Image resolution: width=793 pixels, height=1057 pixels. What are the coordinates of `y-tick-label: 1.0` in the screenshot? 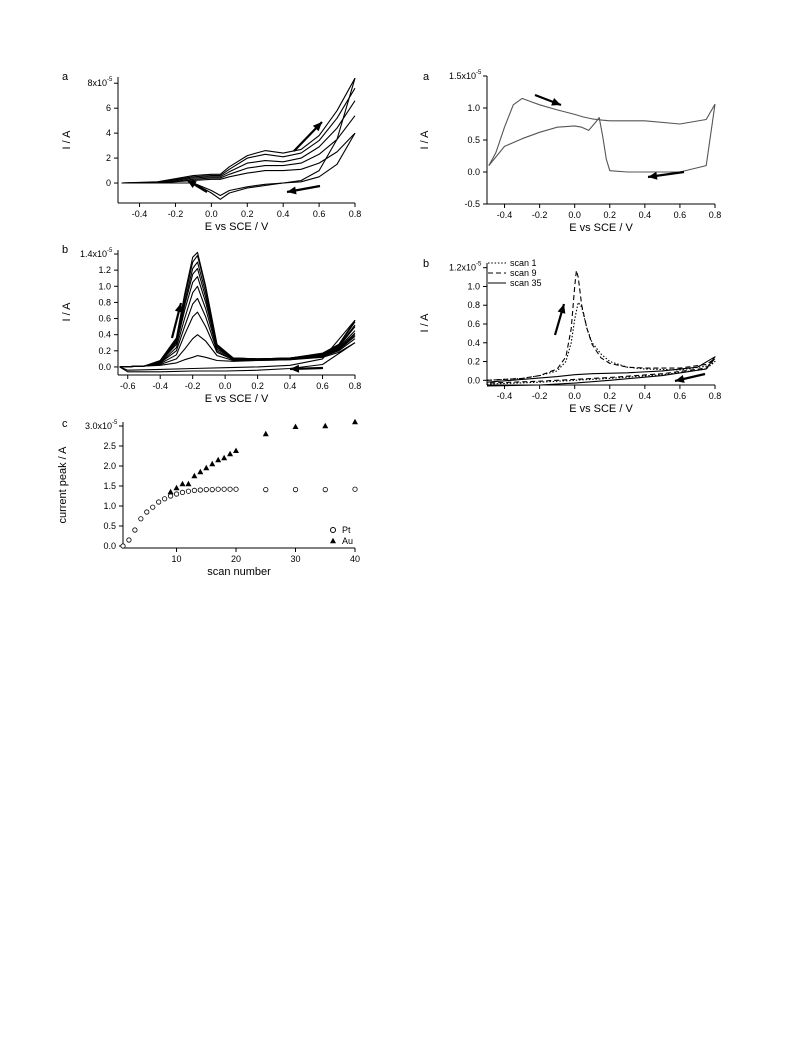 It's located at (104, 286).